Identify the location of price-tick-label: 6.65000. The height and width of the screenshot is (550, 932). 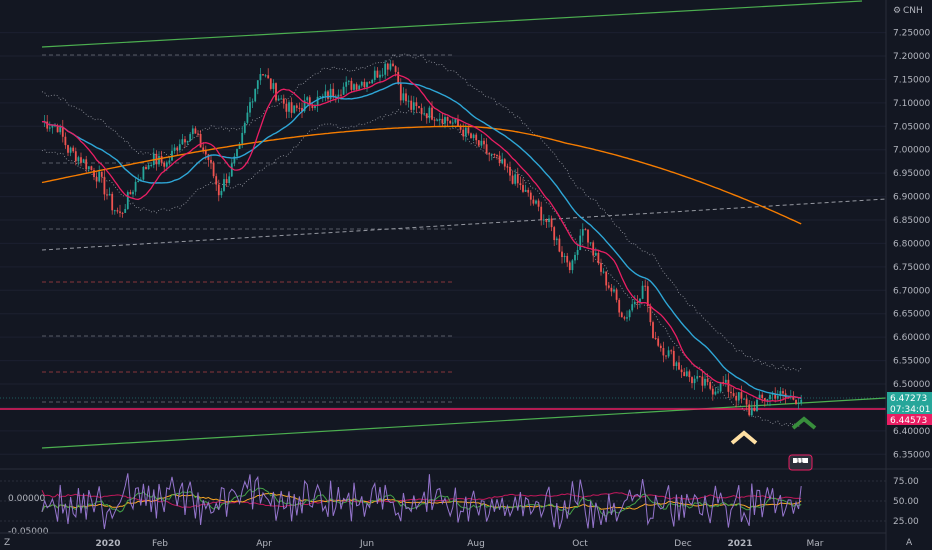
(911, 315).